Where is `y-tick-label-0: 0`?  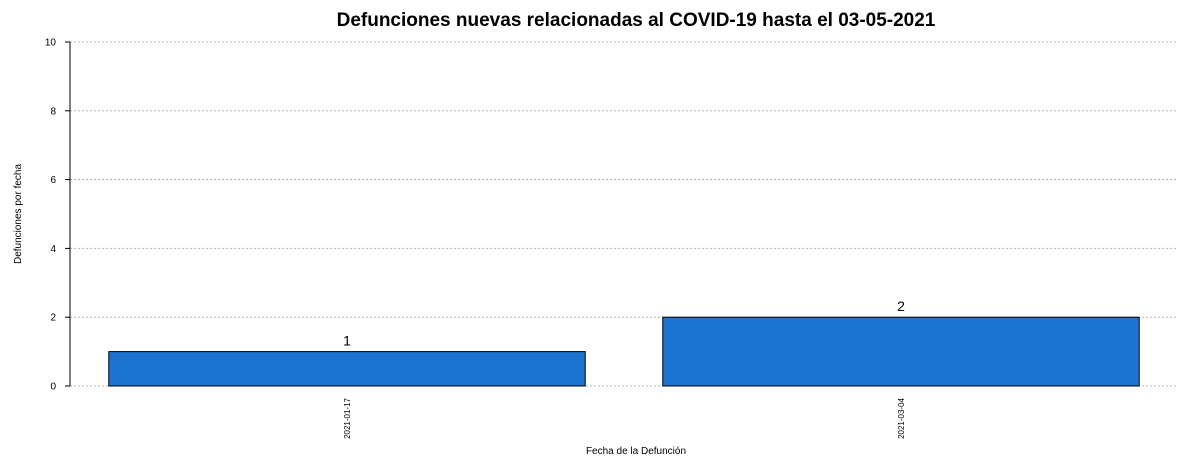
y-tick-label-0: 0 is located at coordinates (53, 387).